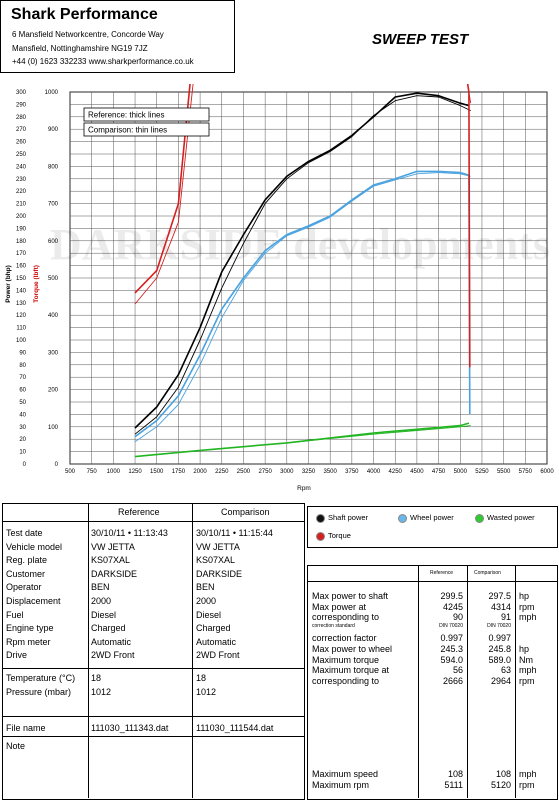 The image size is (559, 800). I want to click on y-tick-label-power: 120, so click(21, 316).